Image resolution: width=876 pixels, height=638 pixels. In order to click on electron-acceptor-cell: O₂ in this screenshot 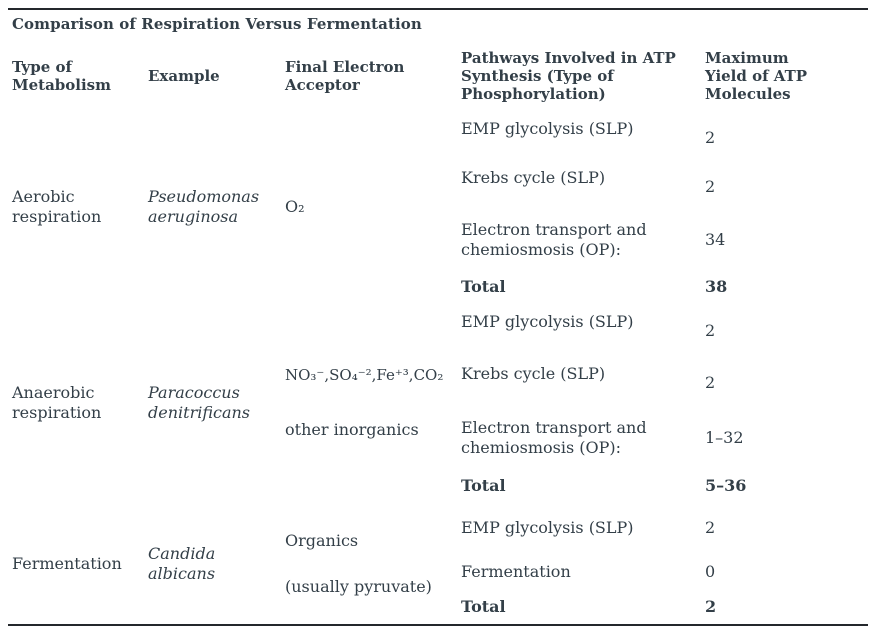, I will do `click(373, 206)`.